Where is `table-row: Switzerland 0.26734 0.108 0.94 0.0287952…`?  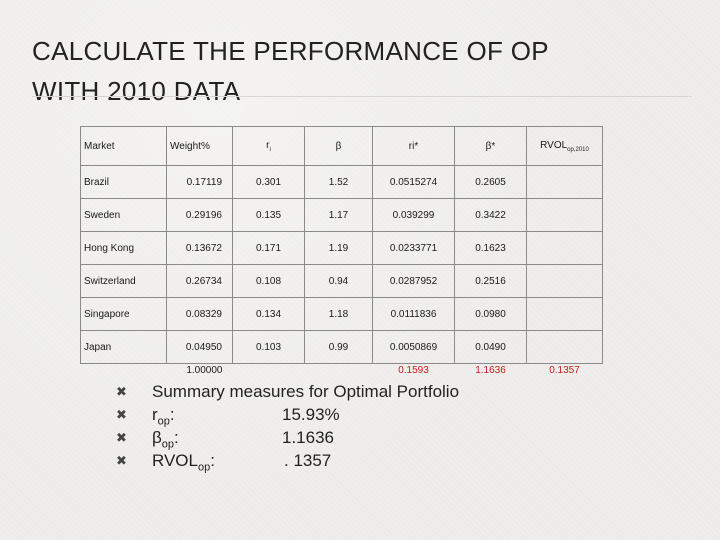
table-row: Switzerland 0.26734 0.108 0.94 0.0287952… is located at coordinates (341, 281).